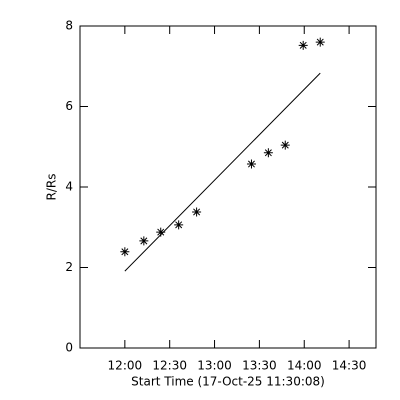 This screenshot has height=400, width=400. I want to click on x-tick-label: 13:00, so click(214, 366).